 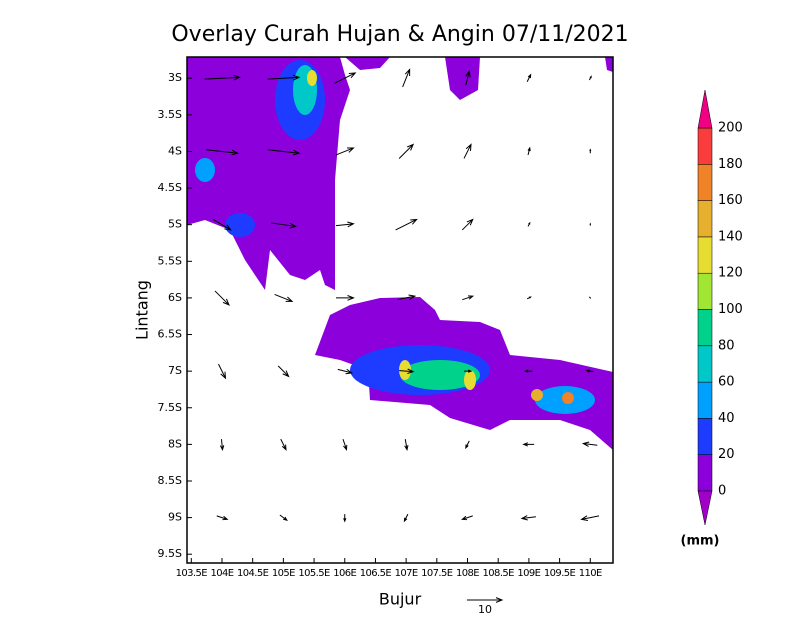 What do you see at coordinates (730, 273) in the screenshot?
I see `colorbar-label: 120` at bounding box center [730, 273].